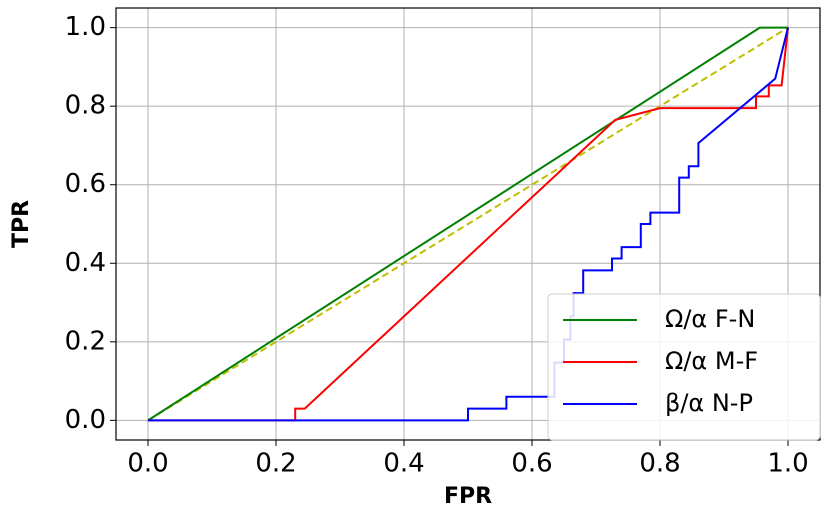 Image resolution: width=830 pixels, height=514 pixels. What do you see at coordinates (468, 496) in the screenshot?
I see `x-axis-label: FPR` at bounding box center [468, 496].